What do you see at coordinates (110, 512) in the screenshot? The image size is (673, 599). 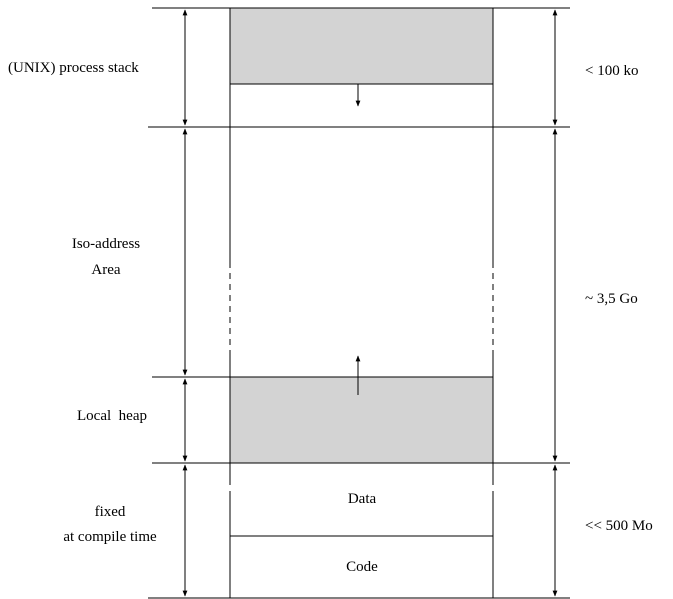 I see `fixed-label-line1: fixed` at bounding box center [110, 512].